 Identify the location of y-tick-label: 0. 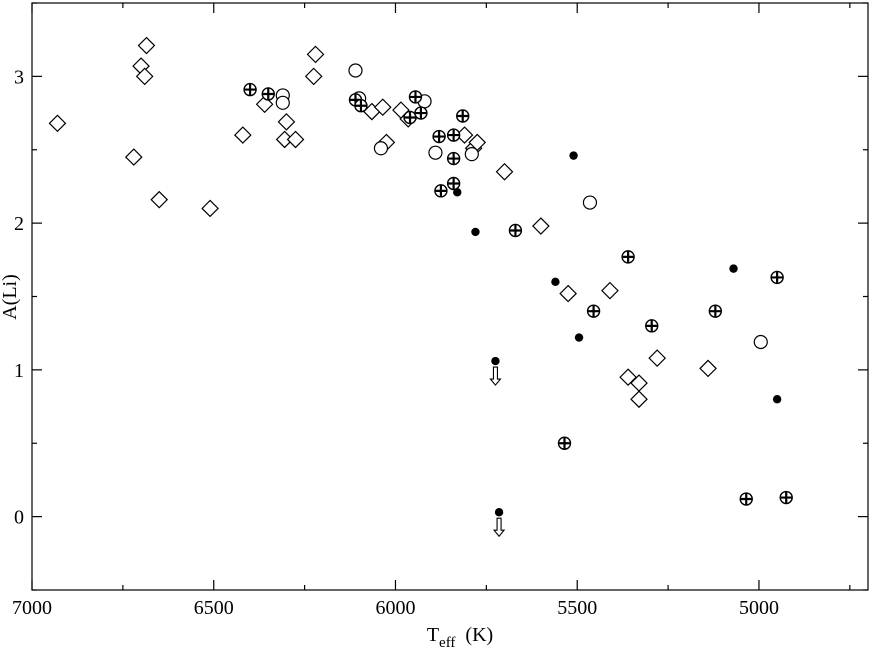
(19, 518).